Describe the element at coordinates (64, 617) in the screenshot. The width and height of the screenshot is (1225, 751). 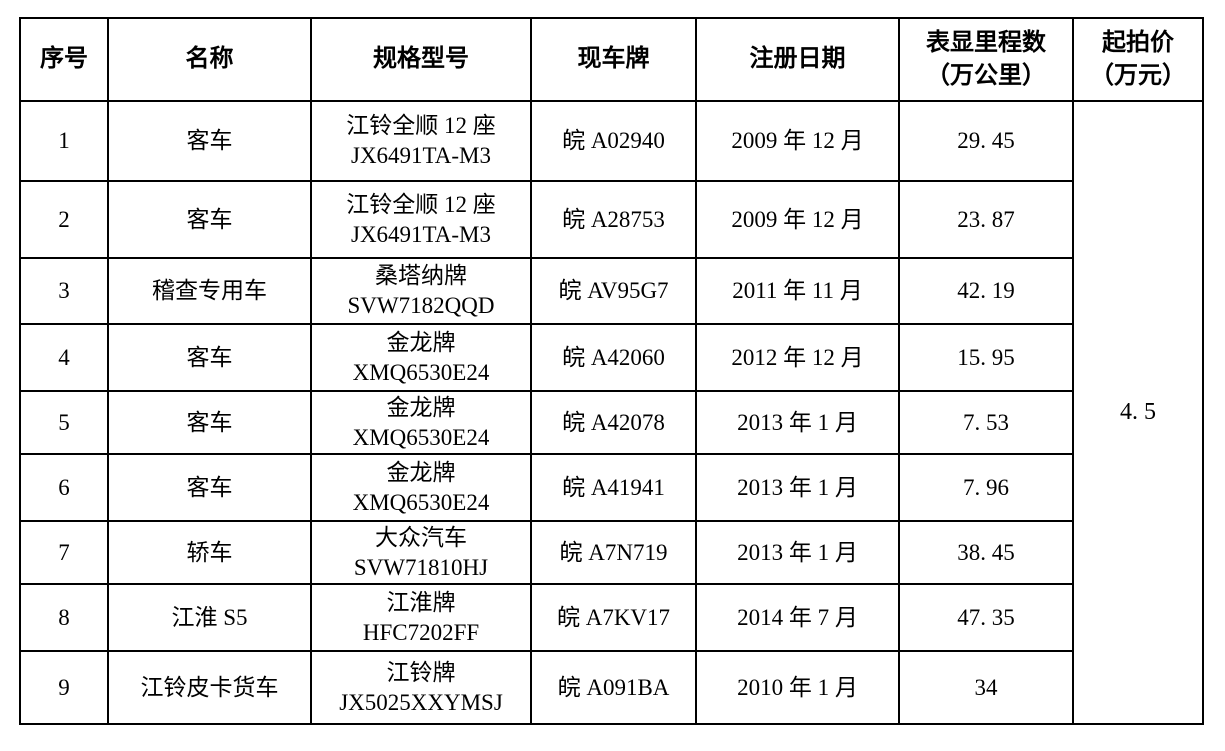
I see `cell-no: 8` at that location.